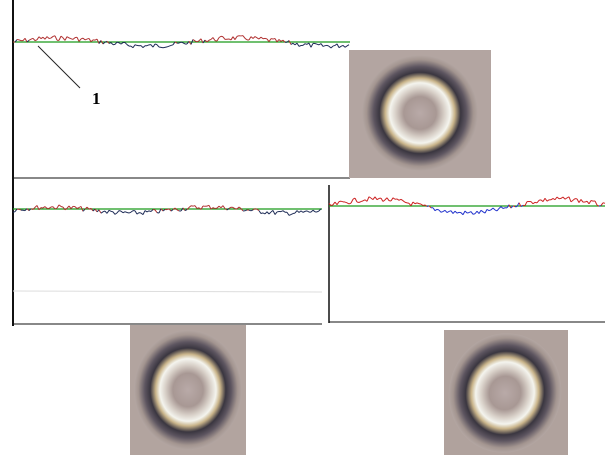 This screenshot has height=457, width=607. What do you see at coordinates (59, 67) in the screenshot?
I see `pointer` at bounding box center [59, 67].